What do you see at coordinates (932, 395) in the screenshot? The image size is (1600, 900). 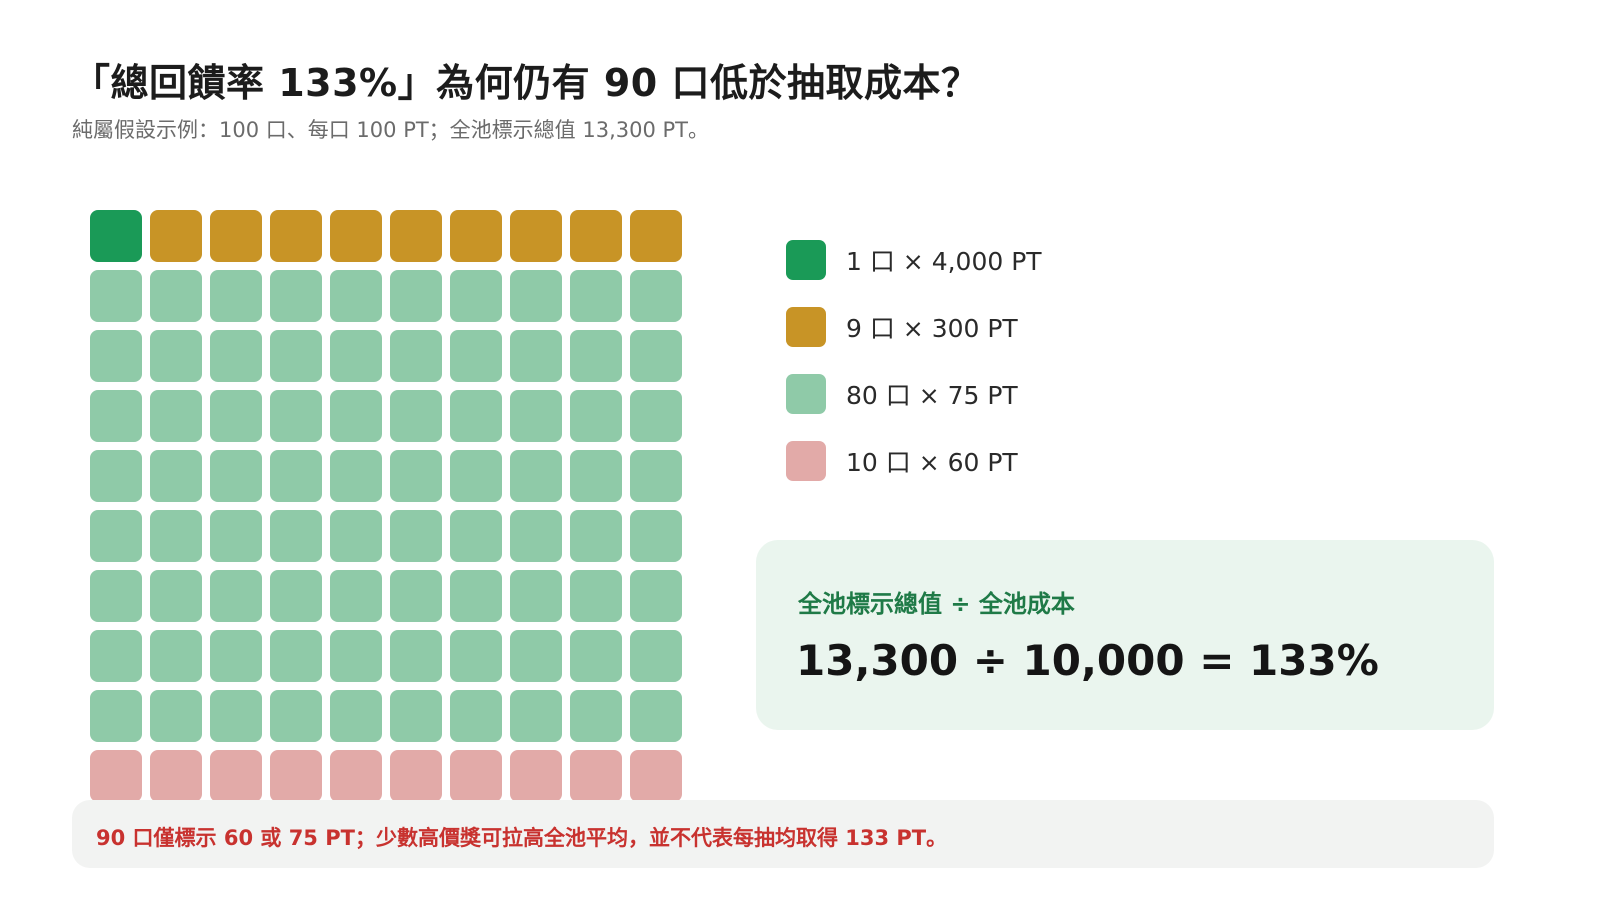 I see `legend-label: 80 口 × 75 PT` at bounding box center [932, 395].